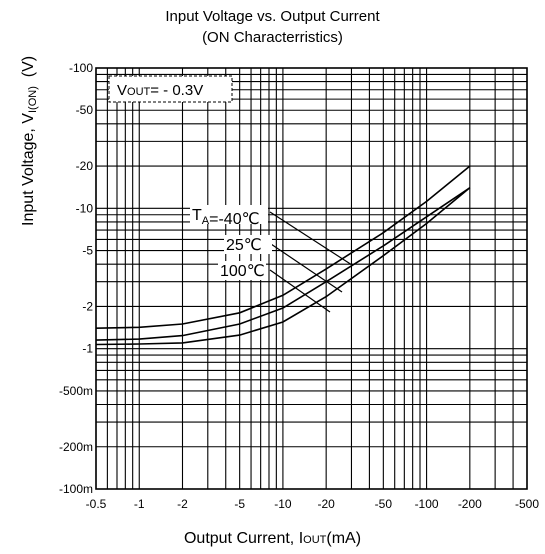 The width and height of the screenshot is (545, 554). What do you see at coordinates (87, 251) in the screenshot?
I see `y-tick-label: -5` at bounding box center [87, 251].